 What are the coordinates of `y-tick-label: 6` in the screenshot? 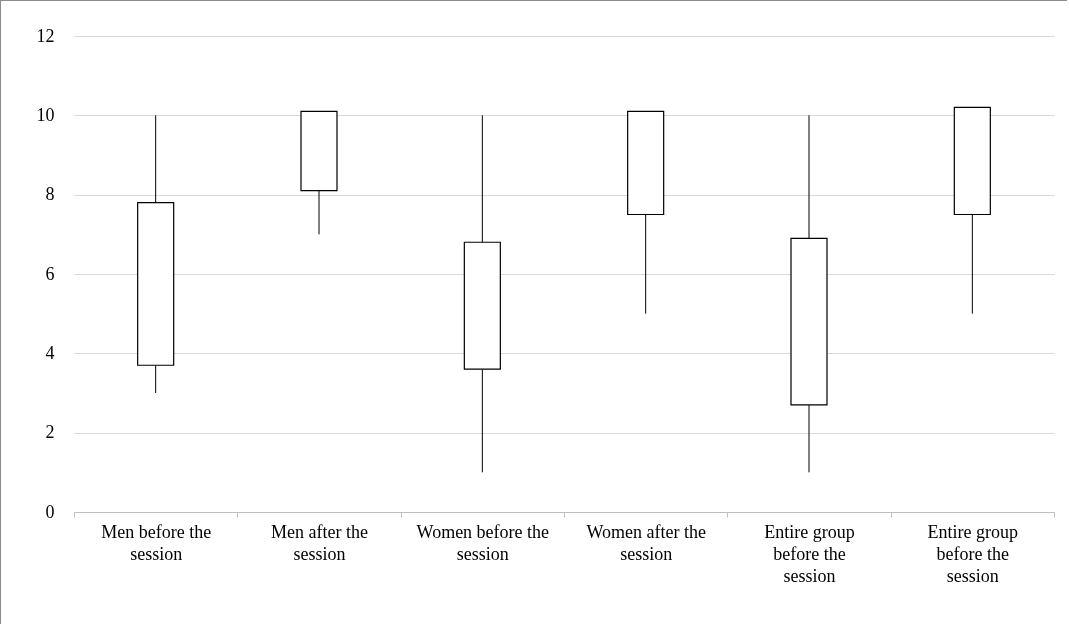 It's located at (50, 273).